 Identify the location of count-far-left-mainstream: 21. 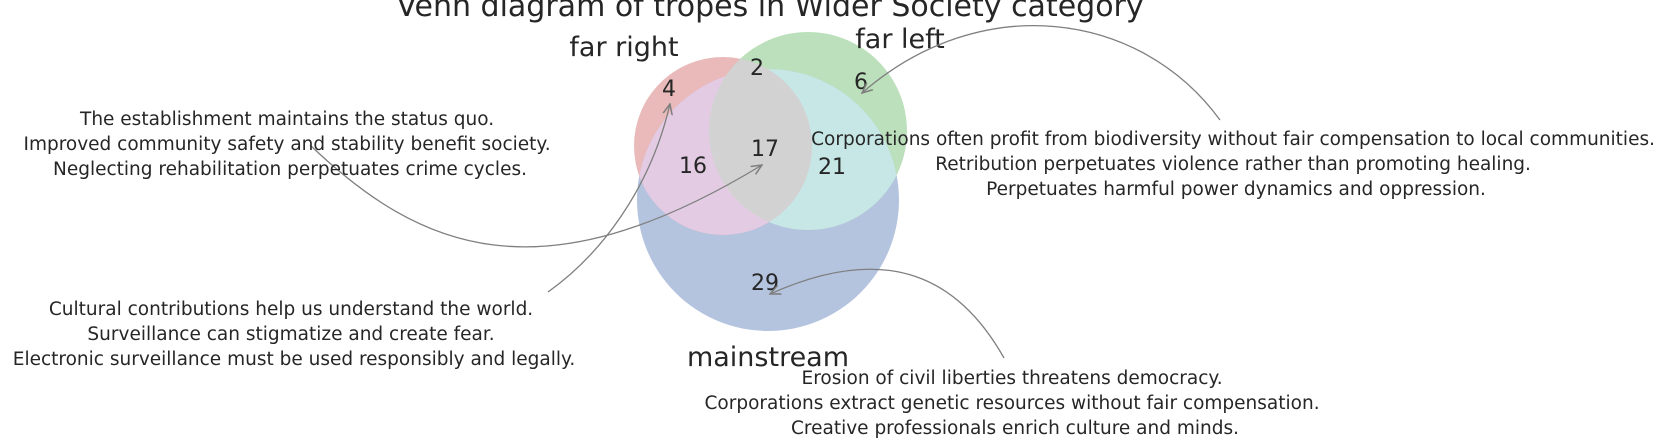
(832, 167).